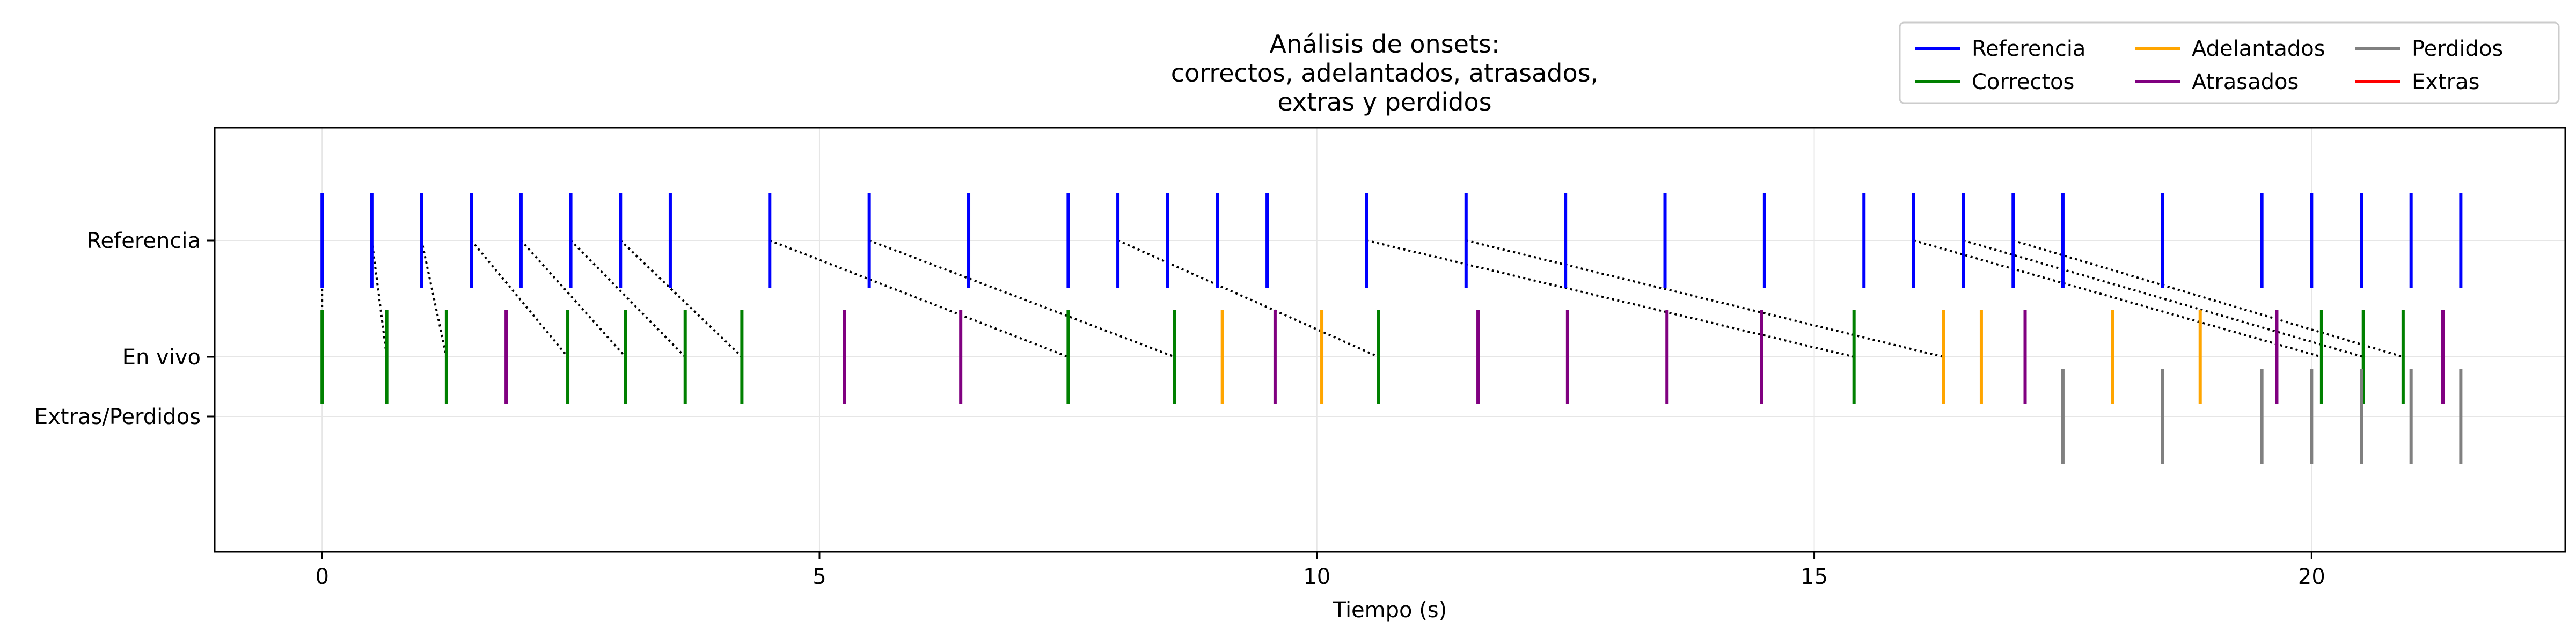 The image size is (2576, 644). What do you see at coordinates (1814, 577) in the screenshot?
I see `x-tick-label: 15` at bounding box center [1814, 577].